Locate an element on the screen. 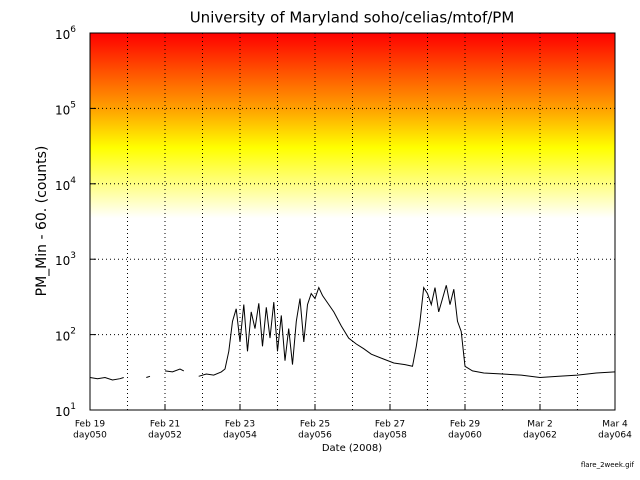  y-tick-exponent: 5 is located at coordinates (73, 105).